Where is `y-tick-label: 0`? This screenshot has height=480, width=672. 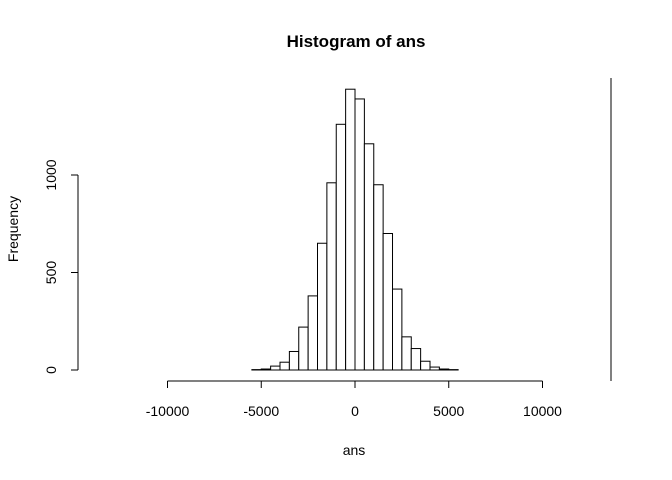 y-tick-label: 0 is located at coordinates (51, 370).